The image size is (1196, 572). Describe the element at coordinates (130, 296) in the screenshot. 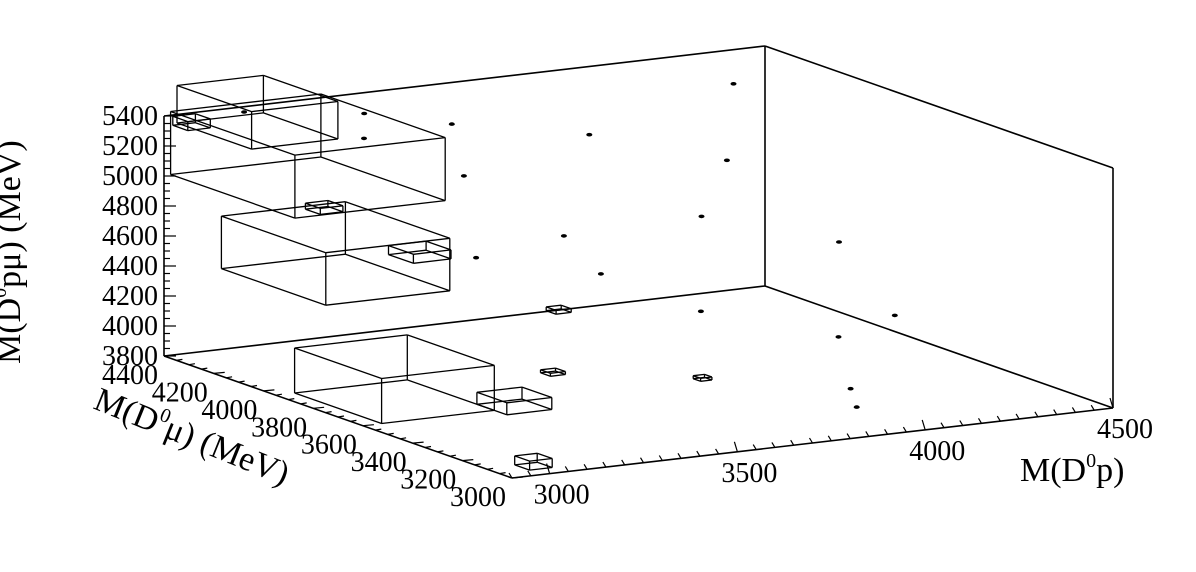

I see `z-tick-label: 4200` at that location.